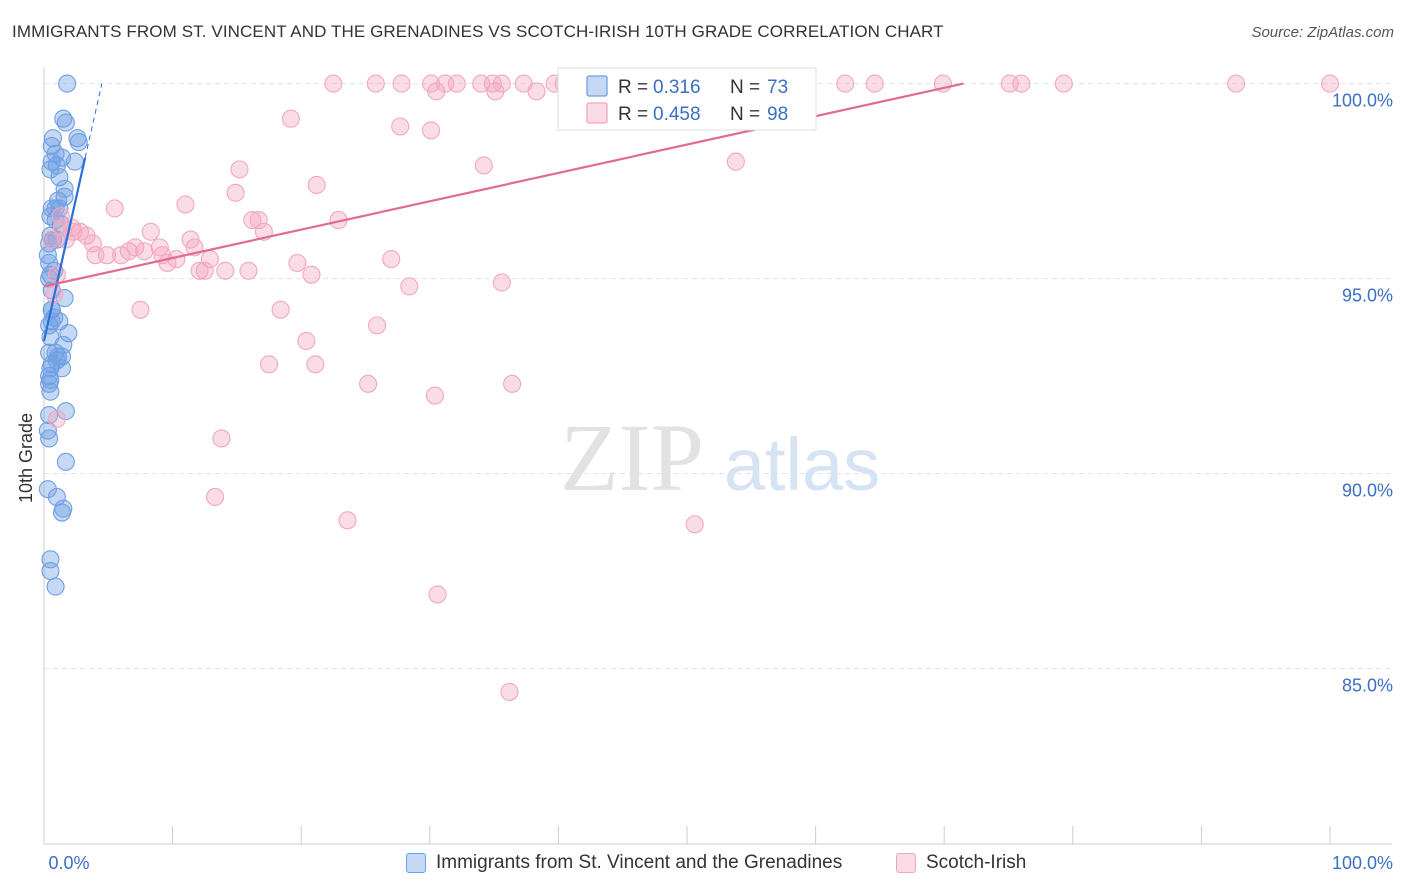  Describe the element at coordinates (1362, 101) in the screenshot. I see `y-tick-label-0: 100.0%` at that location.